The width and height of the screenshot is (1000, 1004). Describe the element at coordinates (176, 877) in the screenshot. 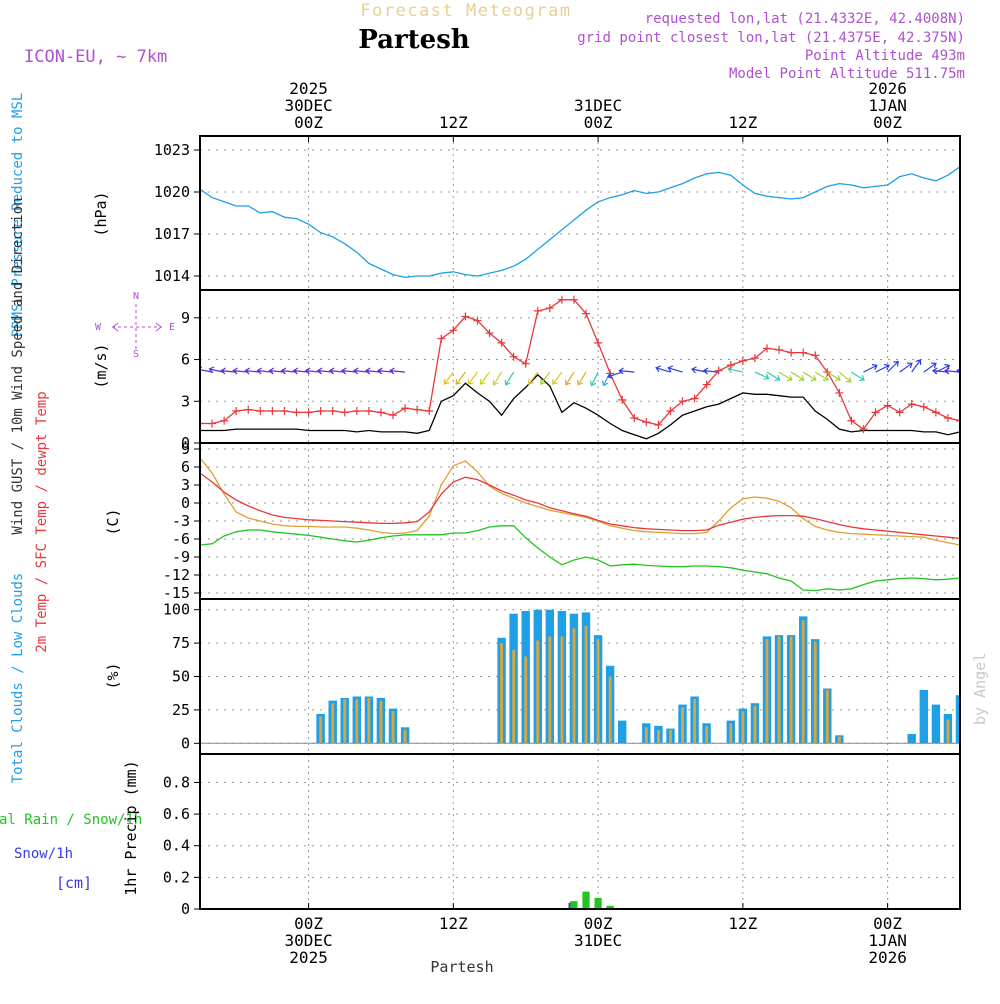

I see `y-tick-label: 0.2` at that location.